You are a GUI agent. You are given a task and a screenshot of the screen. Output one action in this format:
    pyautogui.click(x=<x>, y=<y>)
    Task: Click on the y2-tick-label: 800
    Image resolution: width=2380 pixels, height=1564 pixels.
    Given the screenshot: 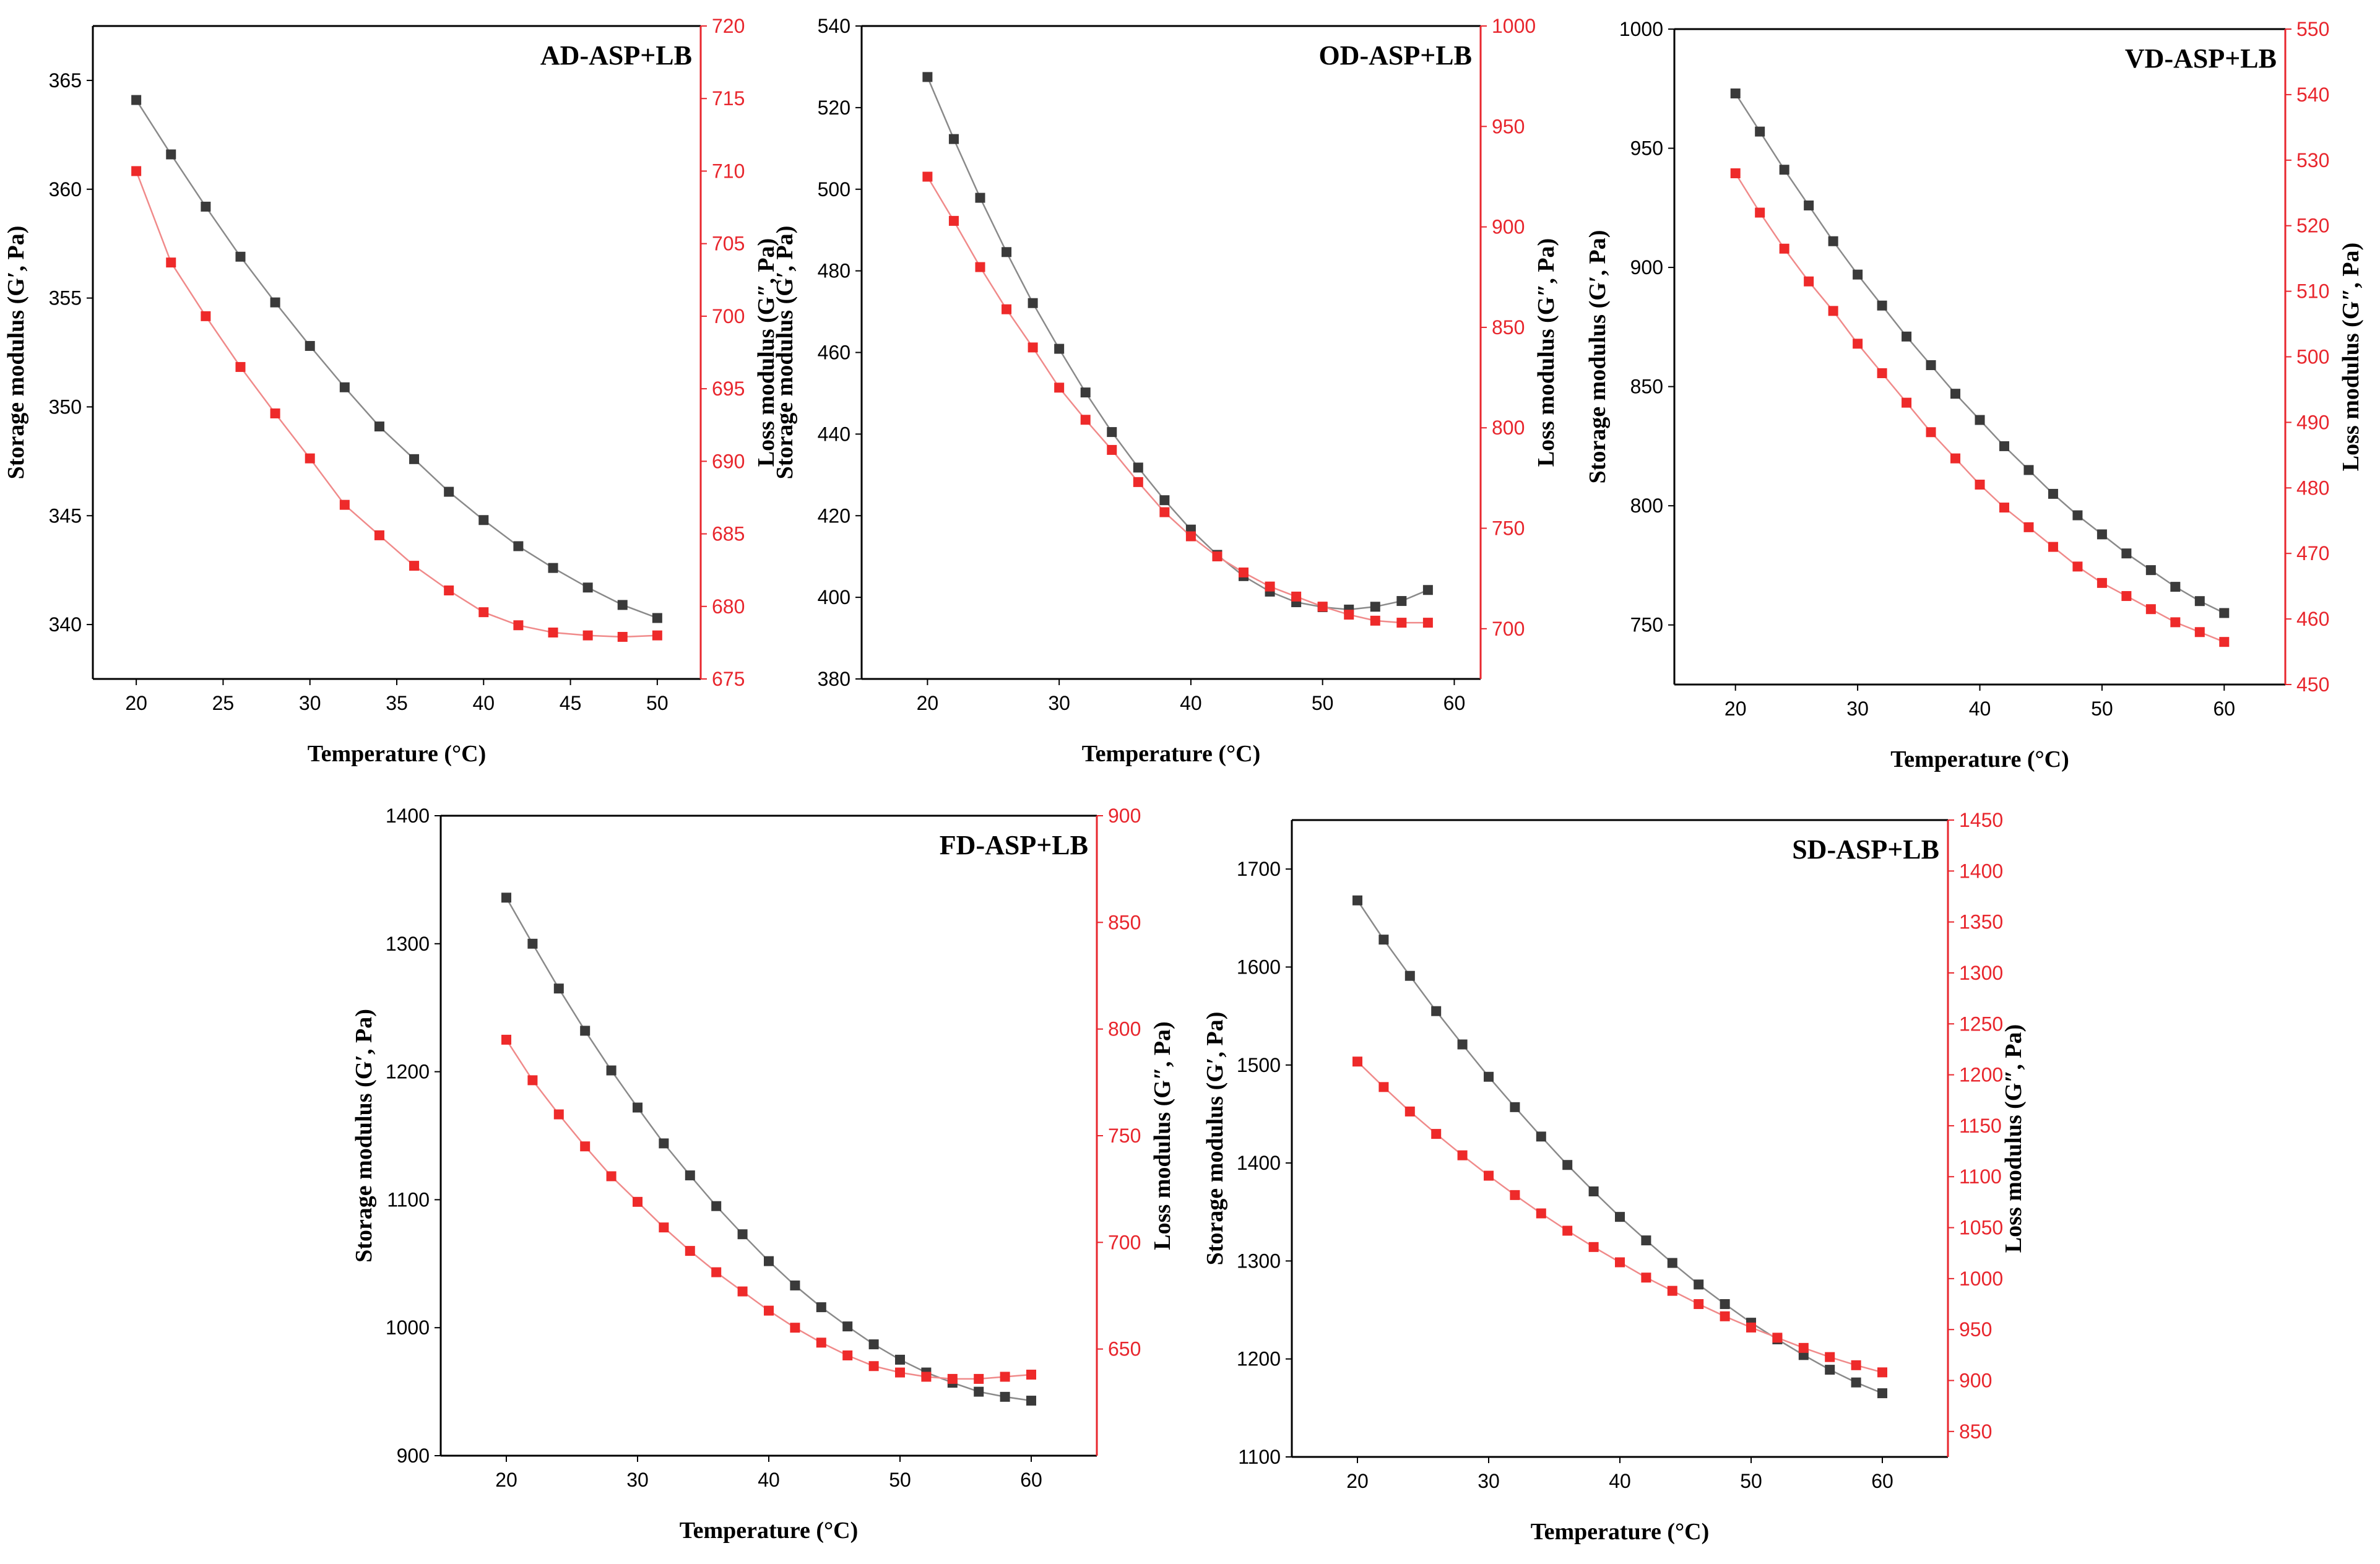 What is the action you would take?
    pyautogui.click(x=1508, y=428)
    